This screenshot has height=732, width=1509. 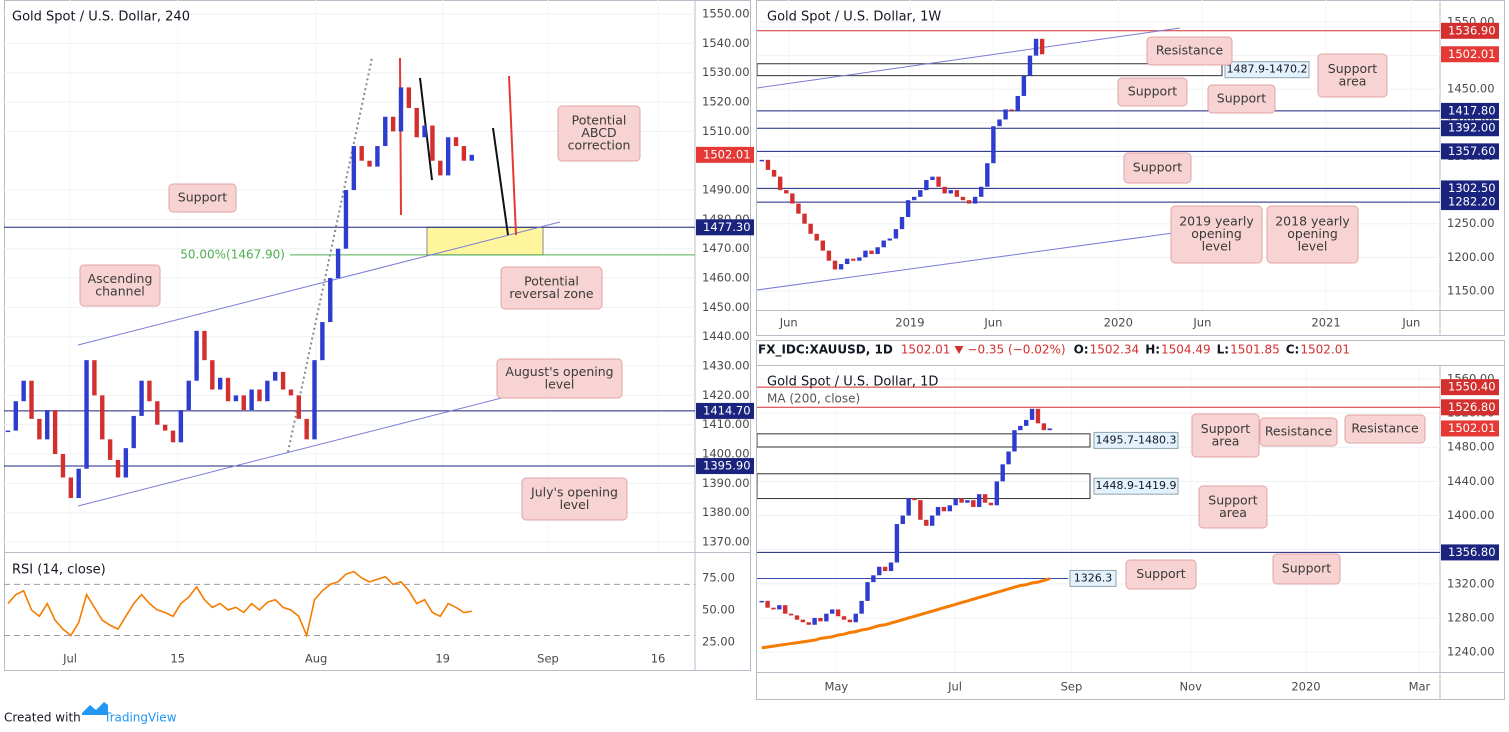 I want to click on level-label: 1302.50, so click(x=1472, y=188).